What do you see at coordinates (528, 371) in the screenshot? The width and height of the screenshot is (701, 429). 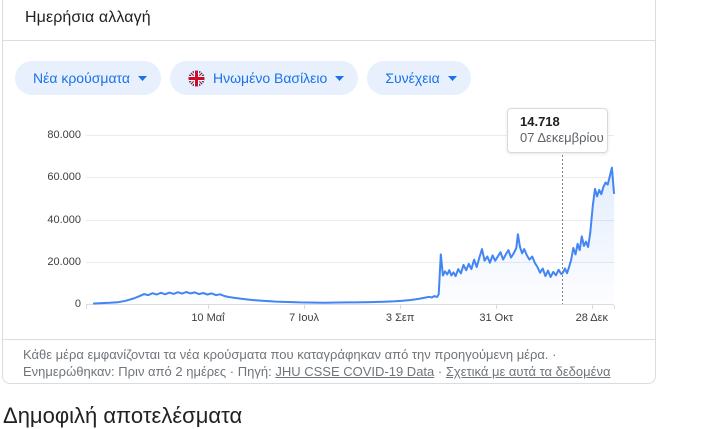 I see `about-data-link: Σχετικά με αυτά τα δεδομένα` at bounding box center [528, 371].